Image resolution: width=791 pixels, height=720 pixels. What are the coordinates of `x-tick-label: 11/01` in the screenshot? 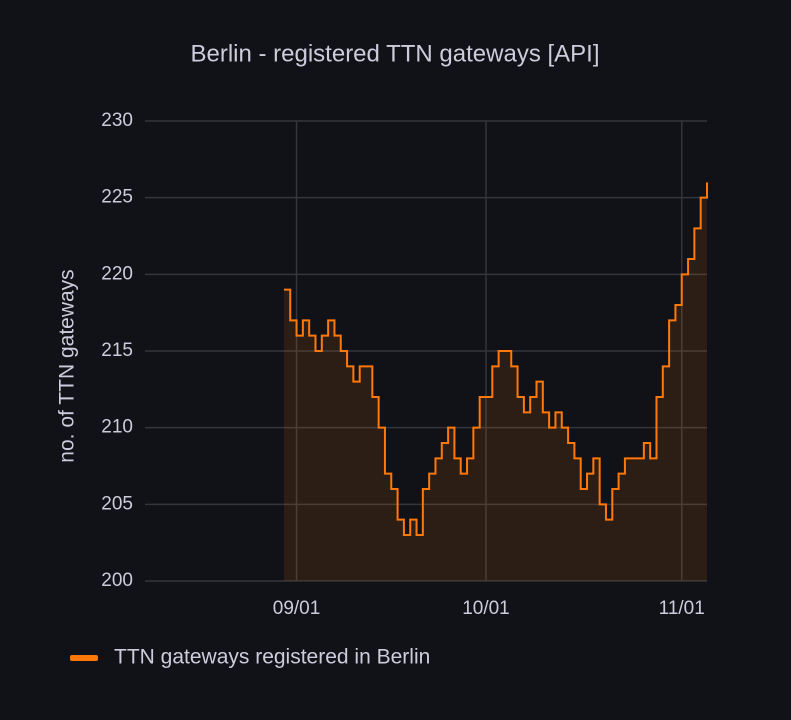 It's located at (682, 608).